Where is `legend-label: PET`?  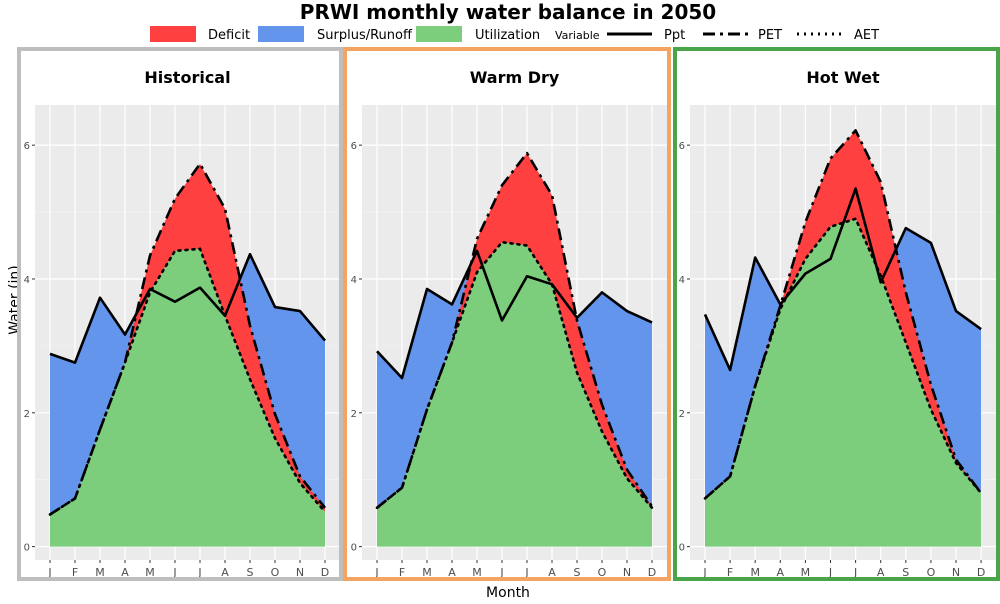
legend-label: PET is located at coordinates (770, 35).